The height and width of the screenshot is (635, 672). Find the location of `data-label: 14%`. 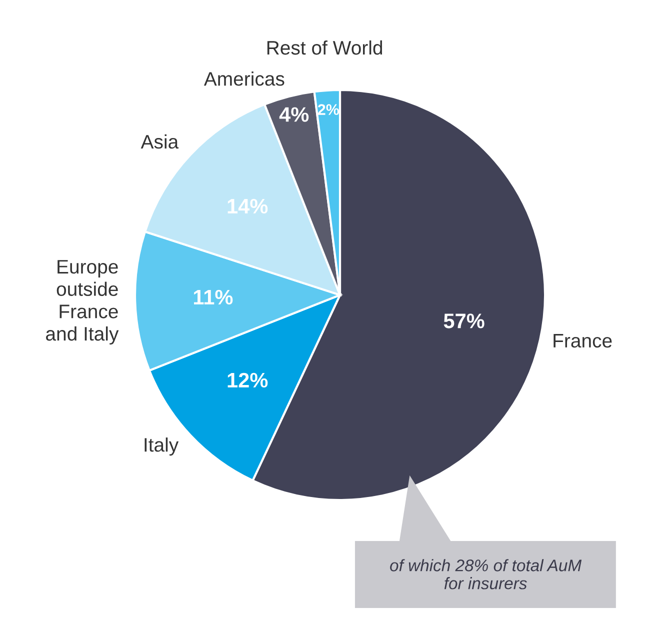

data-label: 14% is located at coordinates (248, 206).